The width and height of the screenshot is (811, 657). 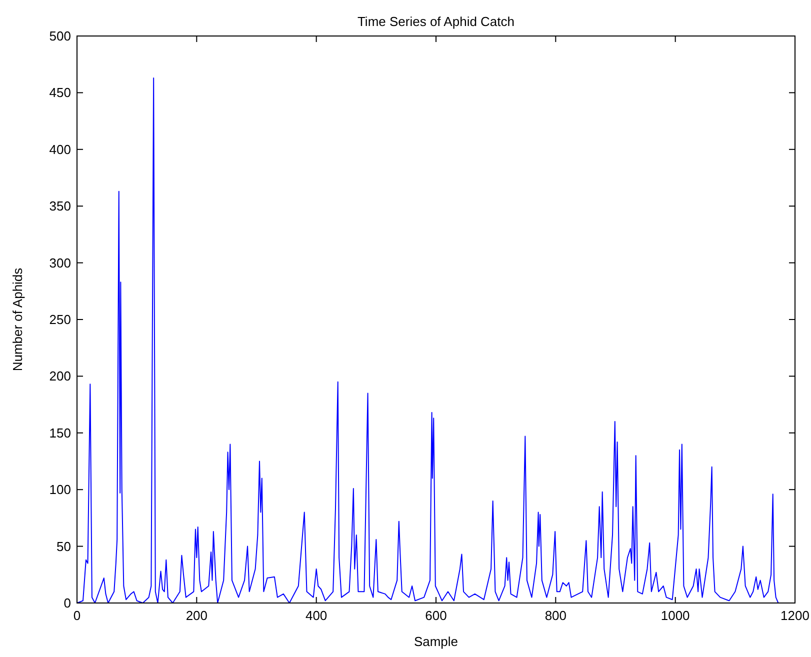 What do you see at coordinates (60, 490) in the screenshot?
I see `y-tick-label: 100` at bounding box center [60, 490].